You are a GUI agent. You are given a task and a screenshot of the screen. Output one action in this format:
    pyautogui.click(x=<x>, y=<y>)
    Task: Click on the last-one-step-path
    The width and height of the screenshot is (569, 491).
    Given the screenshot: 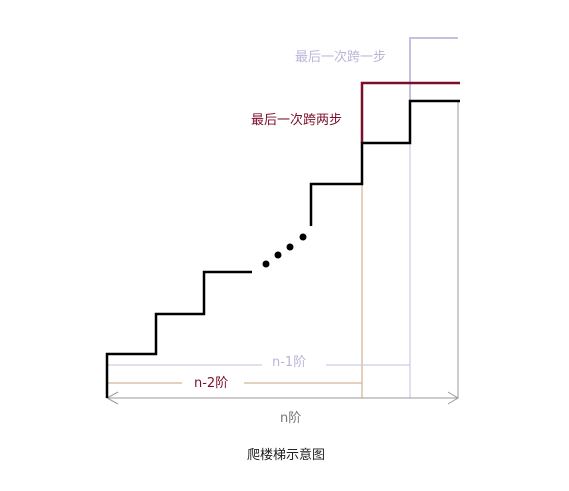 What is the action you would take?
    pyautogui.click(x=433, y=69)
    